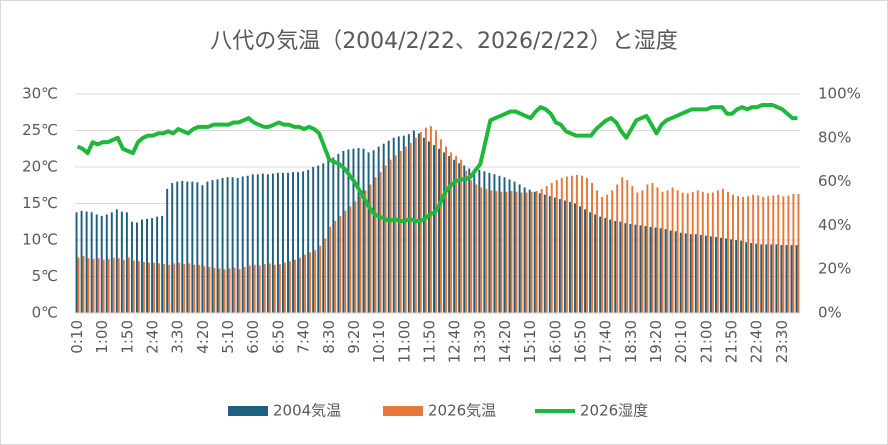 The width and height of the screenshot is (888, 445). Describe the element at coordinates (307, 411) in the screenshot. I see `legend-label: 2004気温` at that location.